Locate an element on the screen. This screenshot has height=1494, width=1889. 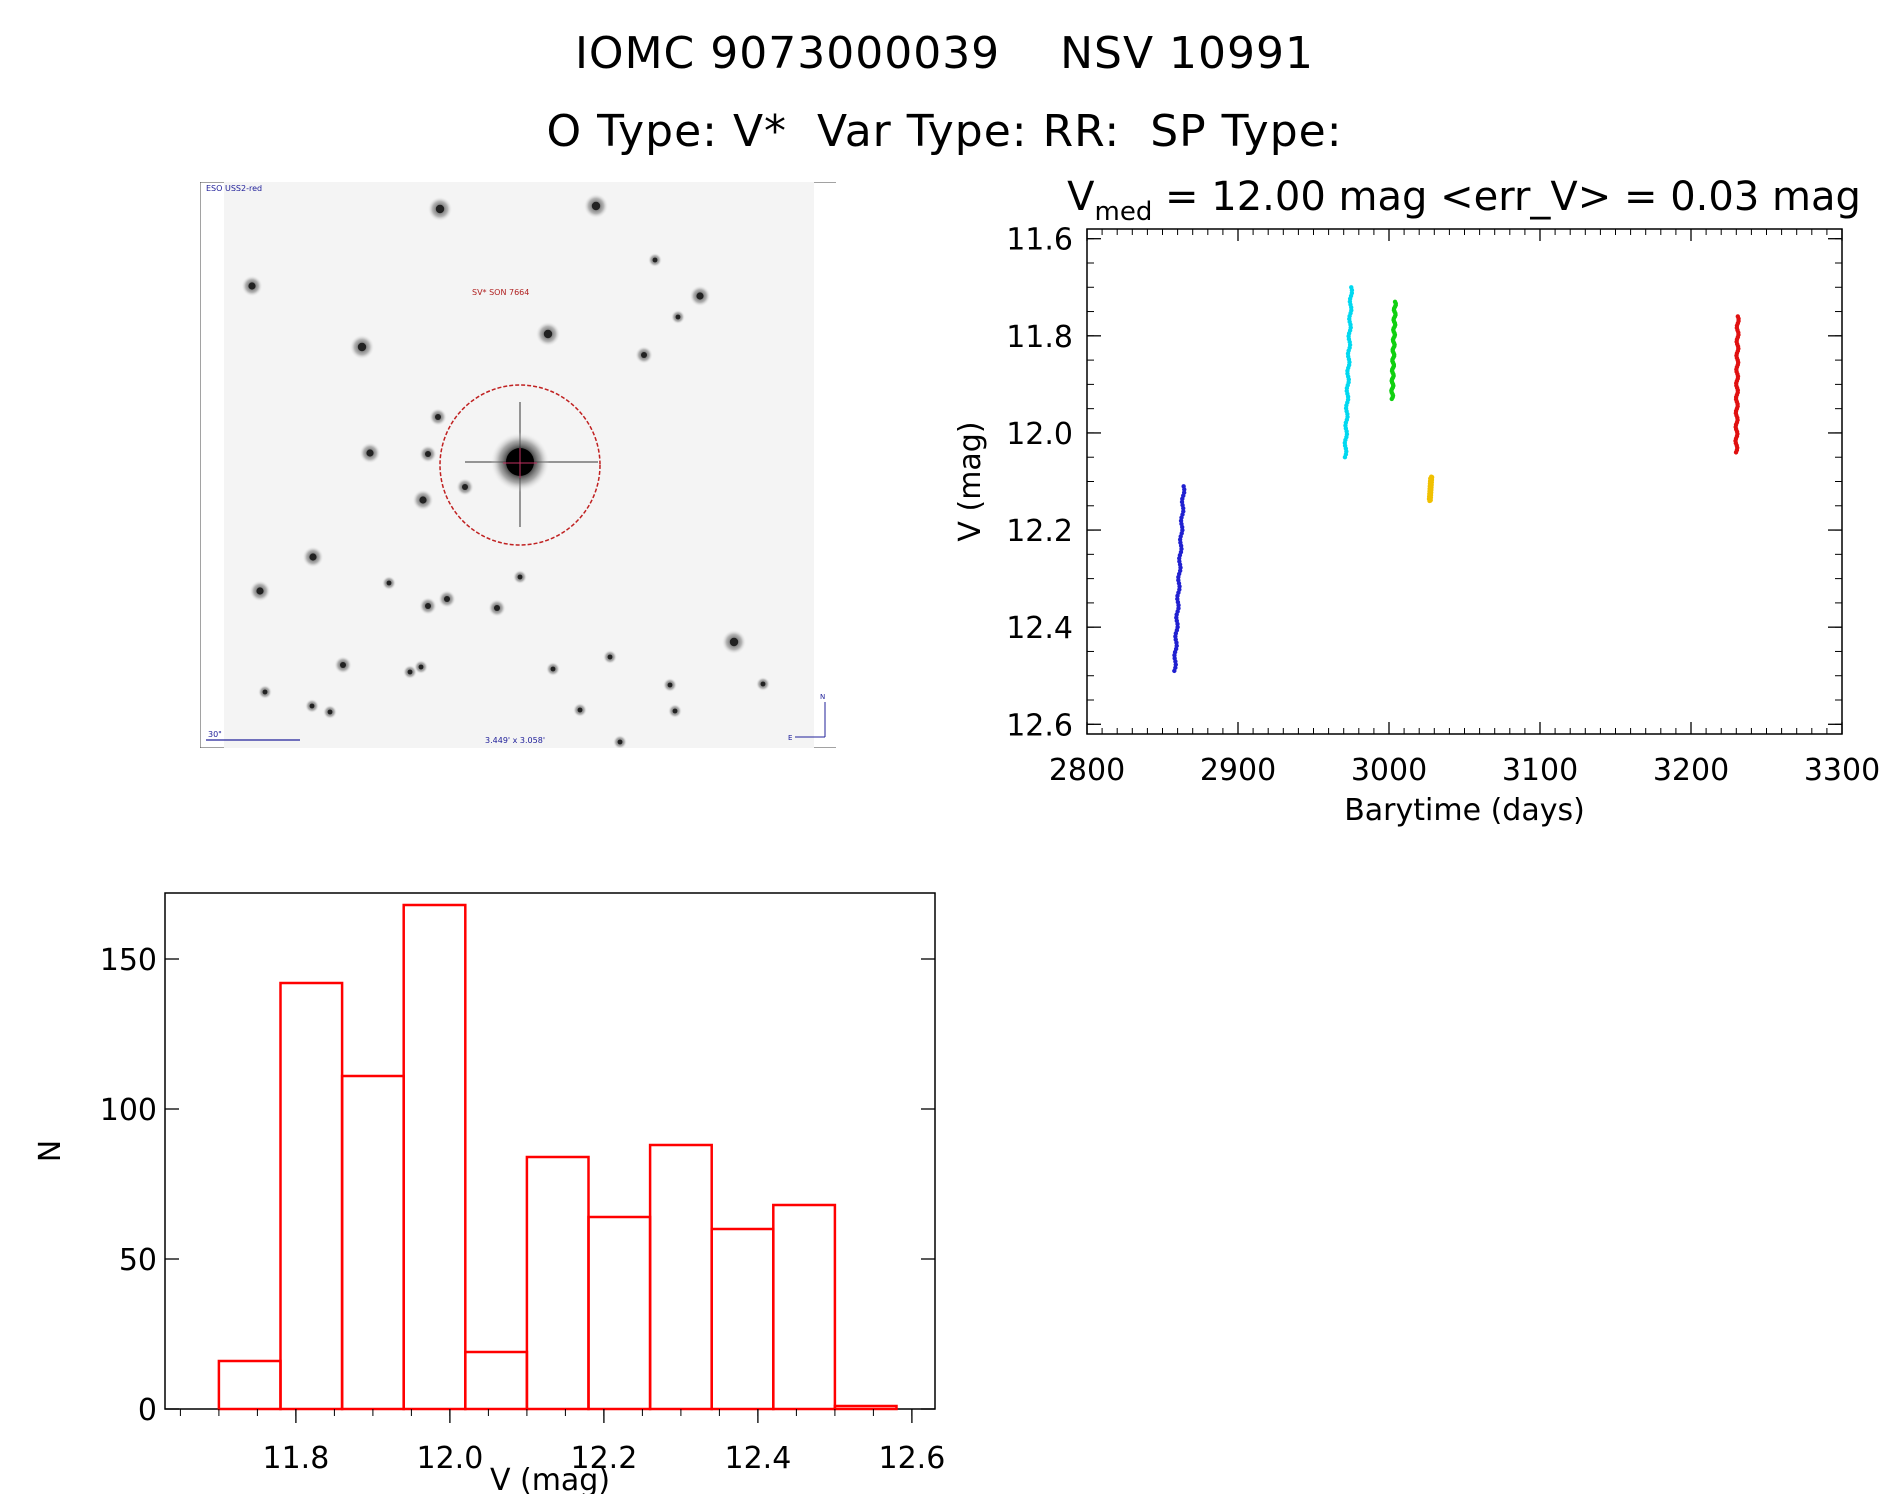
y-tick-label: 12.4 is located at coordinates (1039, 628).